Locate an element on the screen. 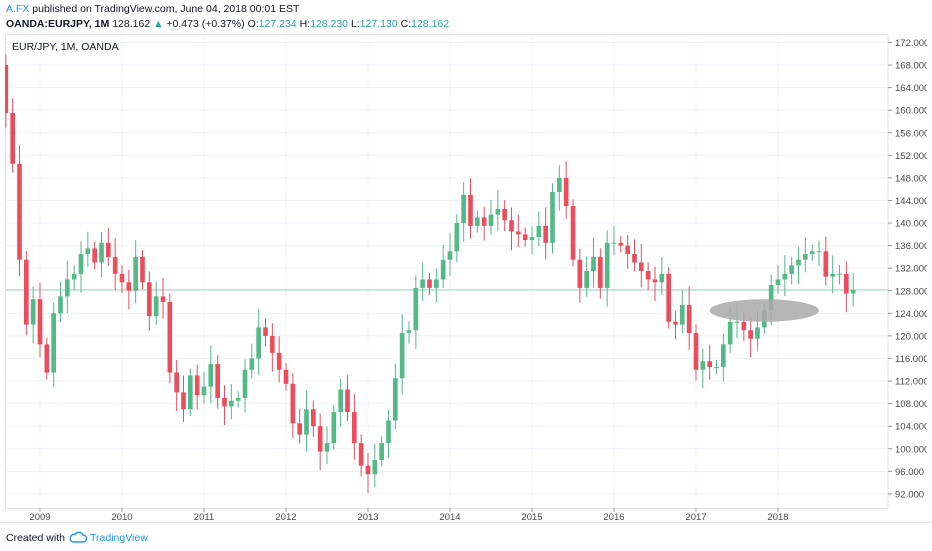  y-tick-label: 156.000 is located at coordinates (911, 133).